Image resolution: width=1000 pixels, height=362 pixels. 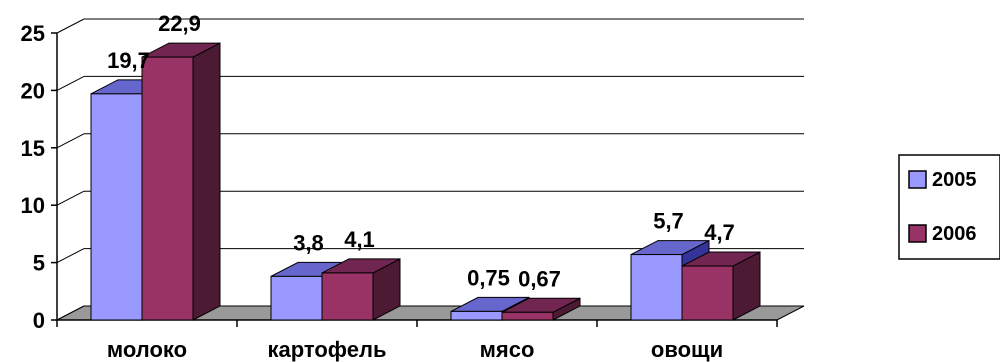 I want to click on legend-swatch-2005, so click(x=917, y=179).